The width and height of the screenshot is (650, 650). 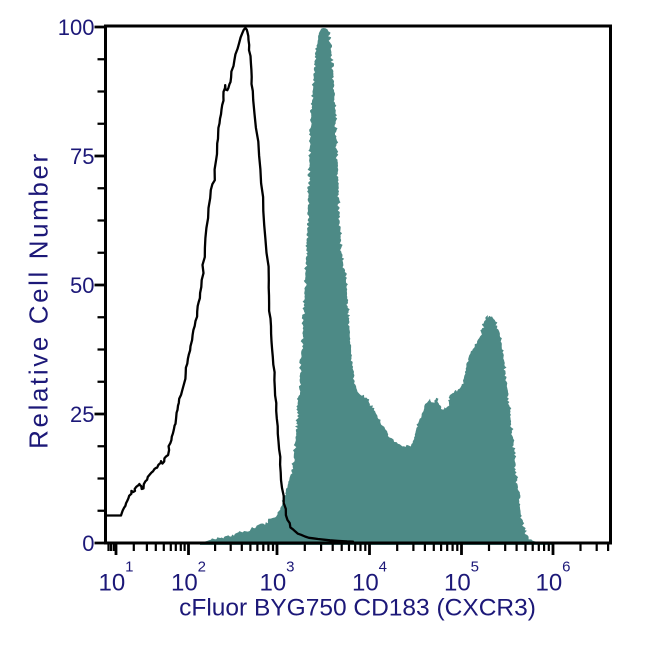 I want to click on svg-text: cFluor BYG750 CD183 (CXCR3), so click(x=357, y=608).